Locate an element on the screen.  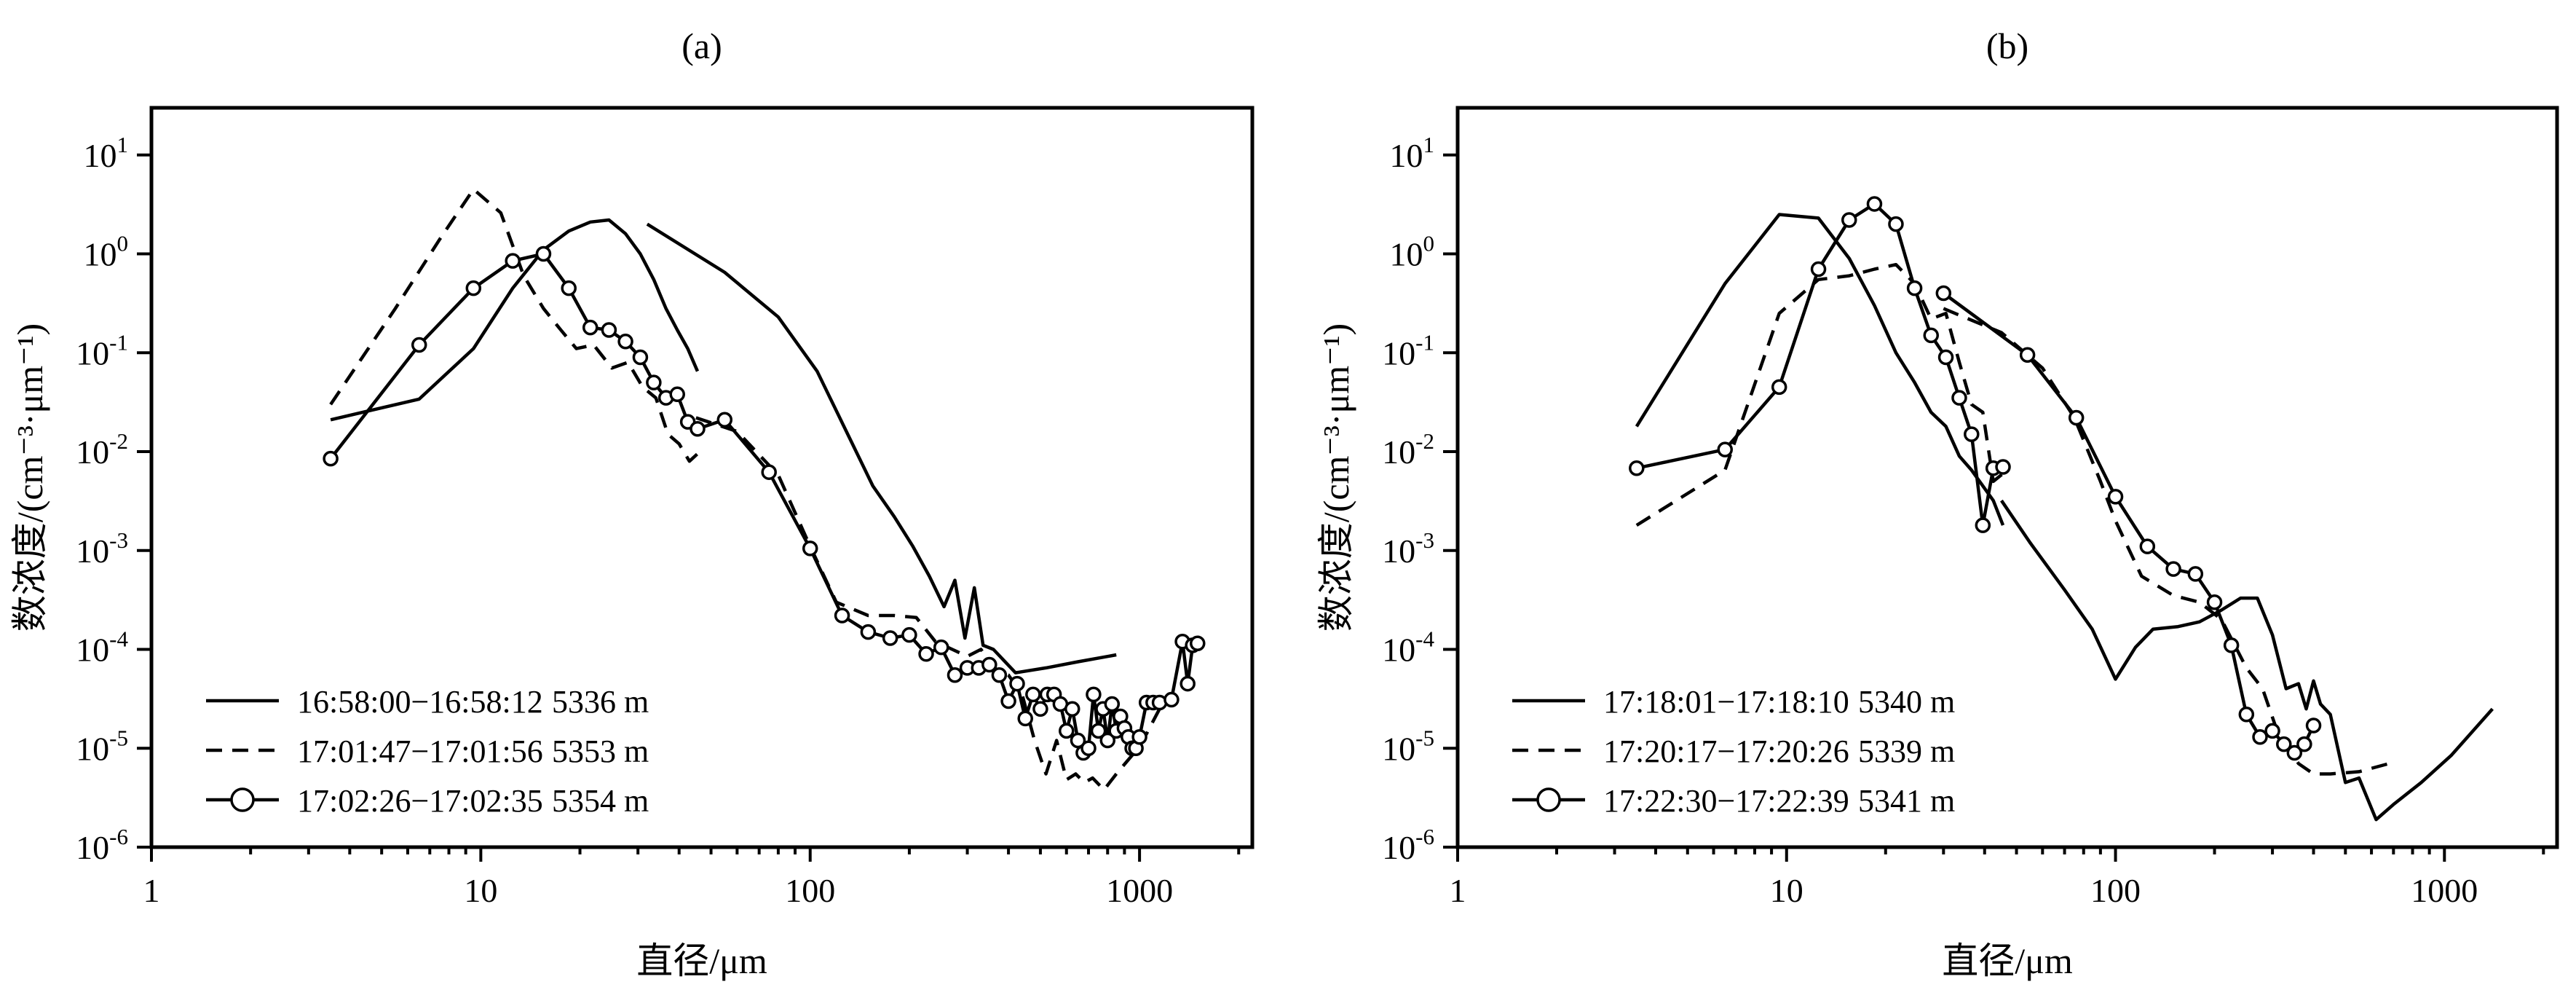
legend-marker is located at coordinates (1549, 799).